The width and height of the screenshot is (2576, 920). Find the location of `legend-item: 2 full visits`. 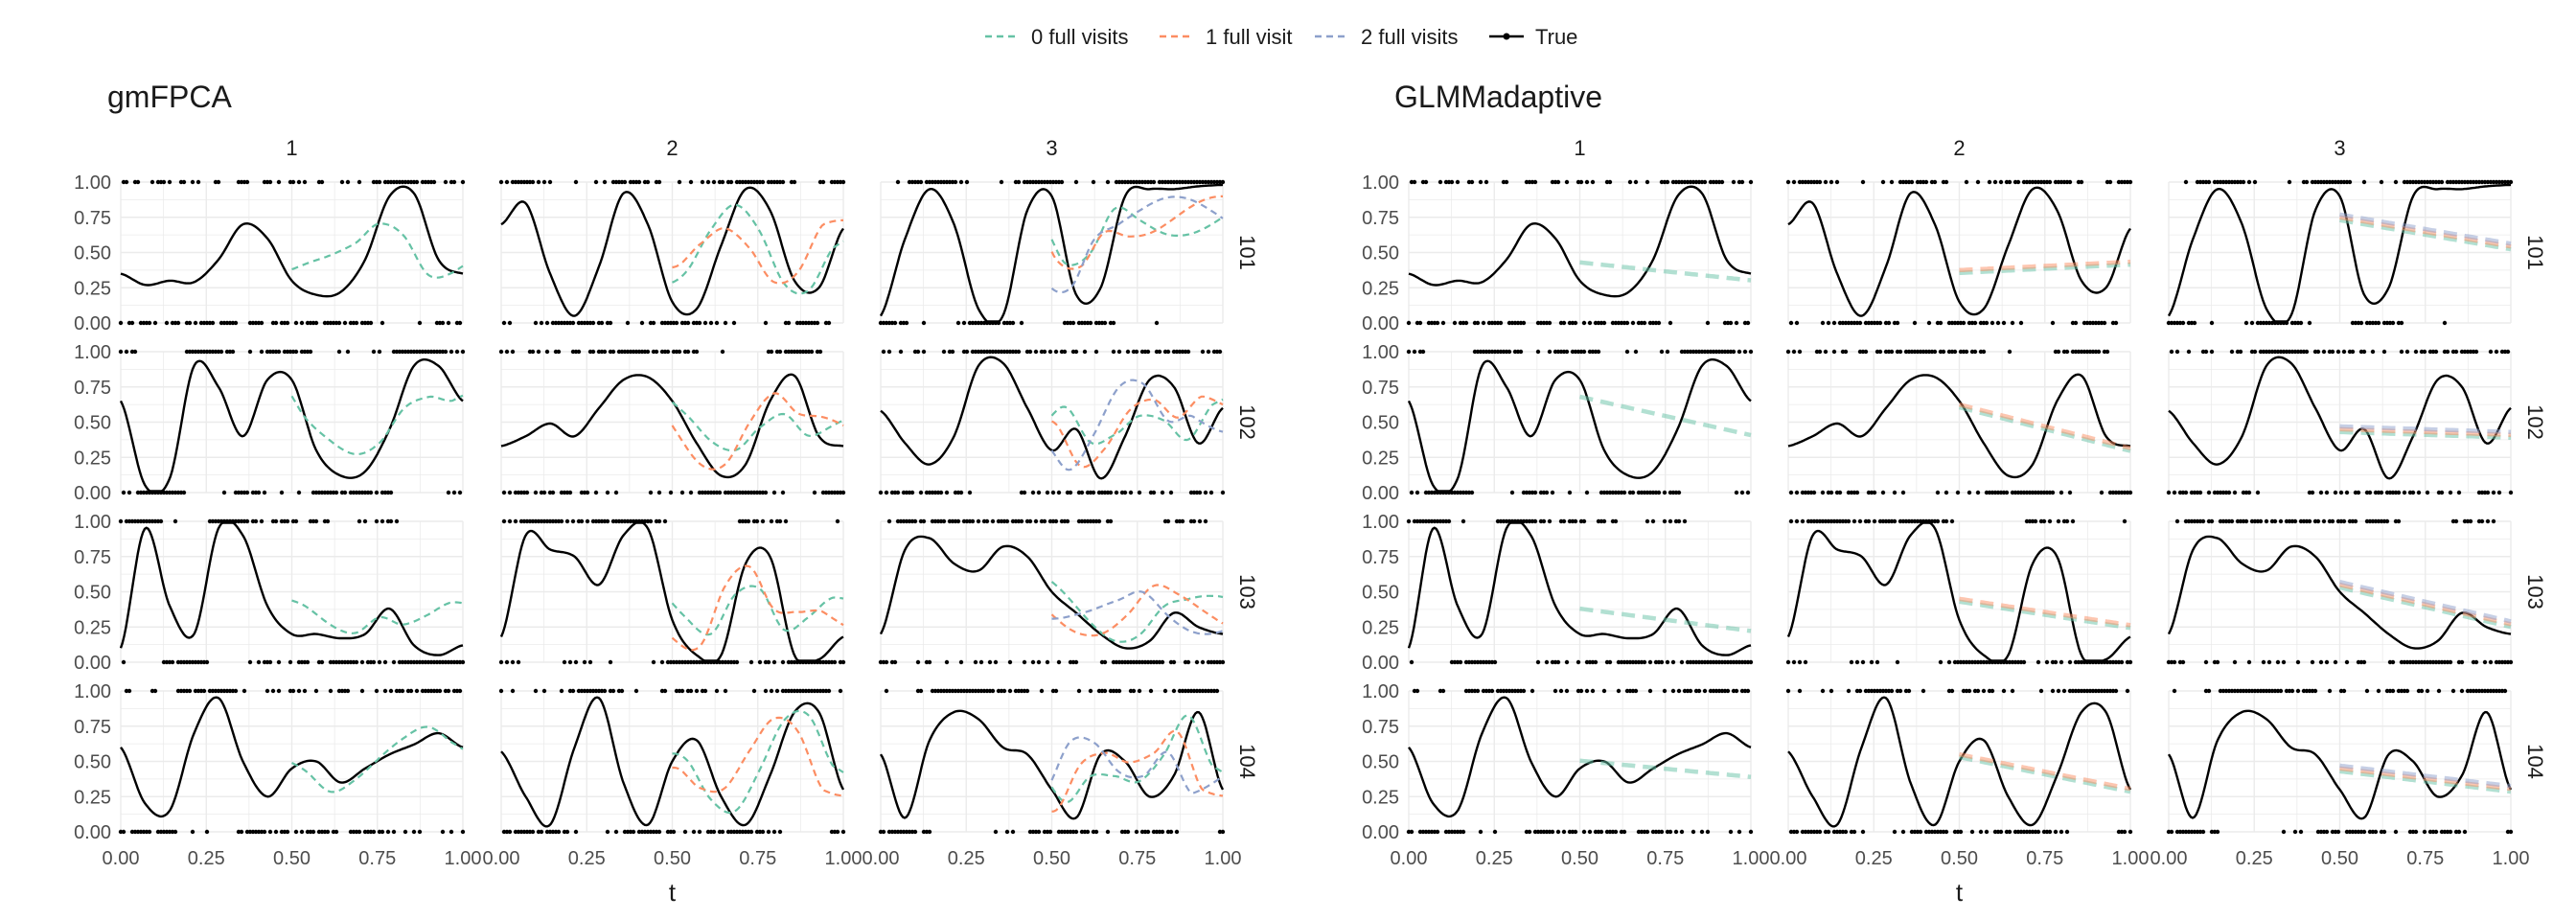

legend-item: 2 full visits is located at coordinates (1387, 37).